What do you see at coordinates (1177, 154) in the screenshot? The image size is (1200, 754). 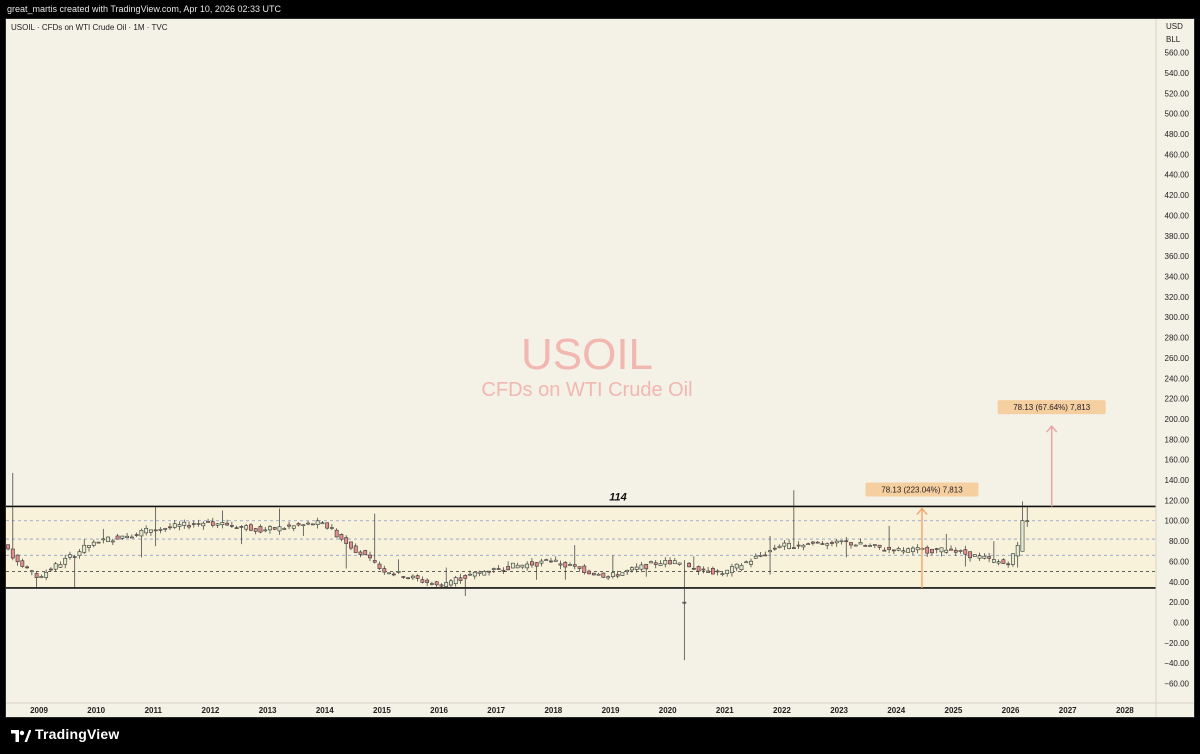 I see `y-tick-label: 460.00` at bounding box center [1177, 154].